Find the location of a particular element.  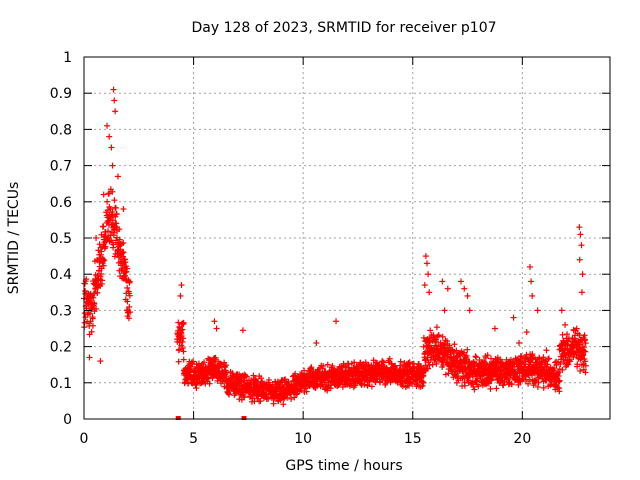

y-tick-label: 0.5 is located at coordinates (61, 239).